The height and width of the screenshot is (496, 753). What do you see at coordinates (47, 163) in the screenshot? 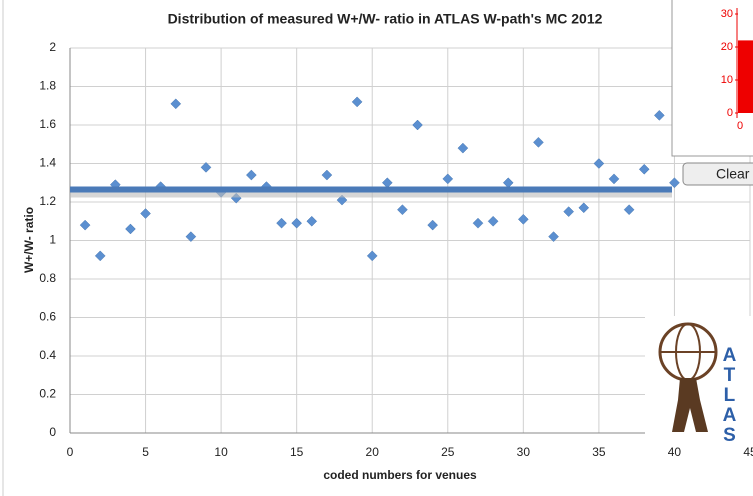
I see `y-tick-label: 1.4` at bounding box center [47, 163].